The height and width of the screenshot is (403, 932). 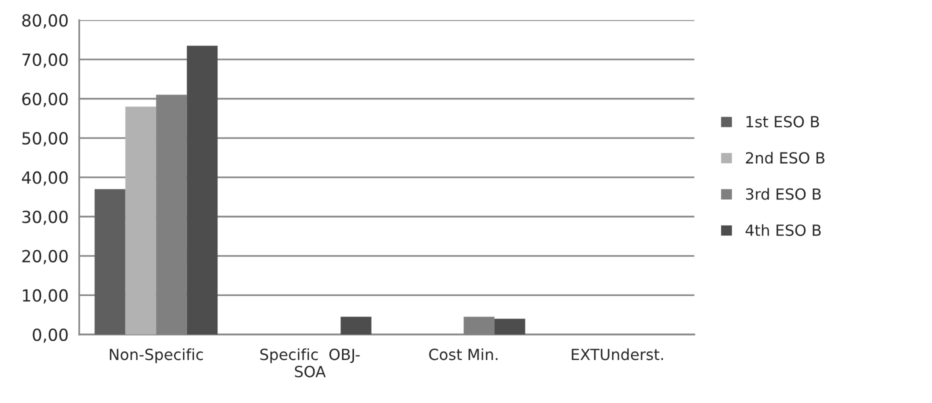 What do you see at coordinates (45, 60) in the screenshot?
I see `y-tick-label: 70,00` at bounding box center [45, 60].